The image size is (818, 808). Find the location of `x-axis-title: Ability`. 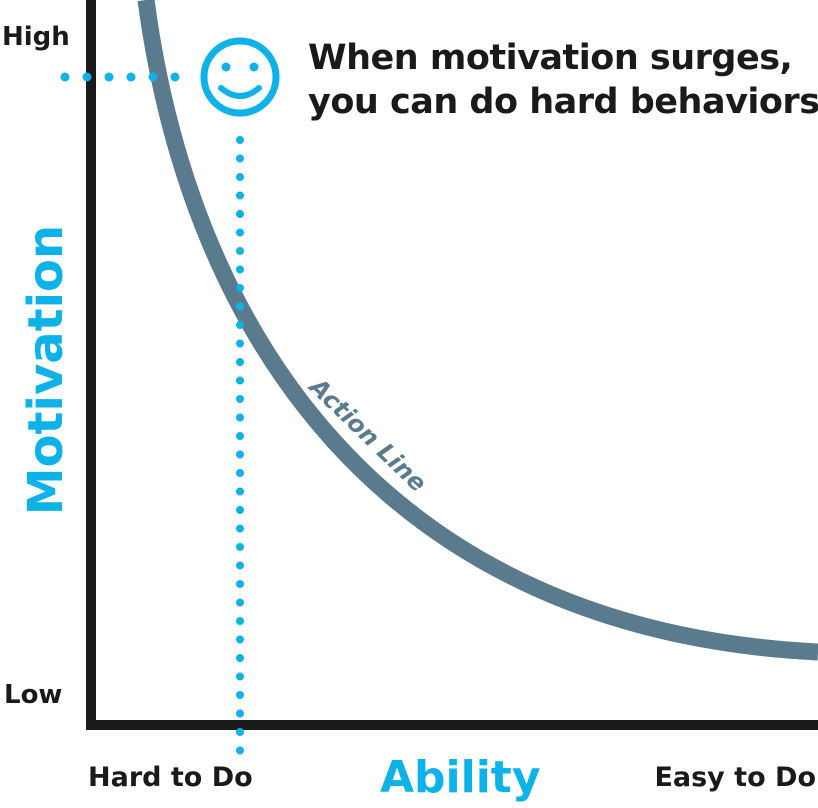

x-axis-title: Ability is located at coordinates (460, 777).